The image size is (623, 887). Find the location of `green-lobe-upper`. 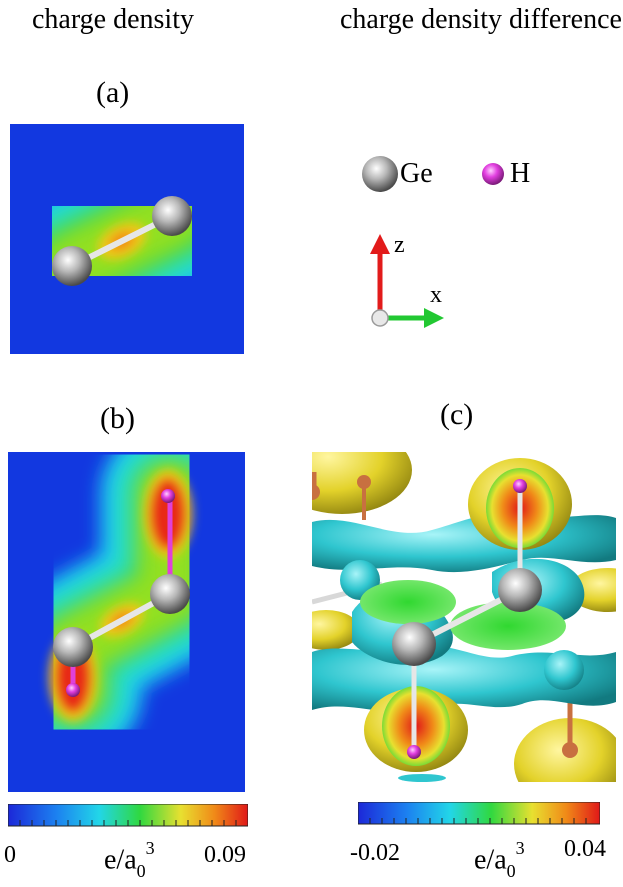

green-lobe-upper is located at coordinates (408, 602).